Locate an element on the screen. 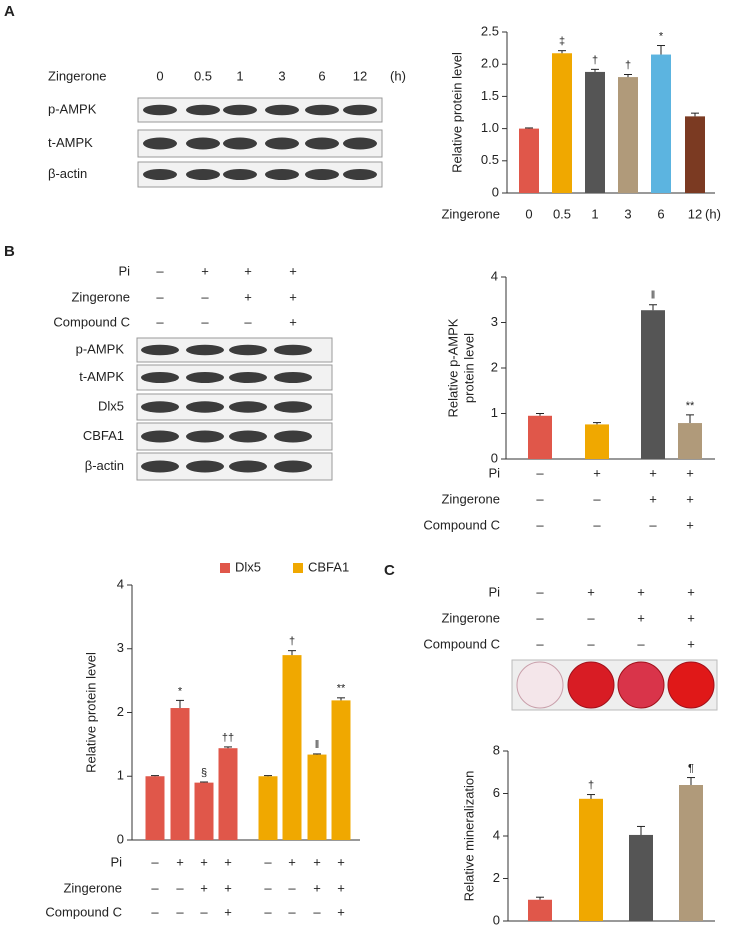 The width and height of the screenshot is (729, 928). x-tick-label: 0 is located at coordinates (528, 213).